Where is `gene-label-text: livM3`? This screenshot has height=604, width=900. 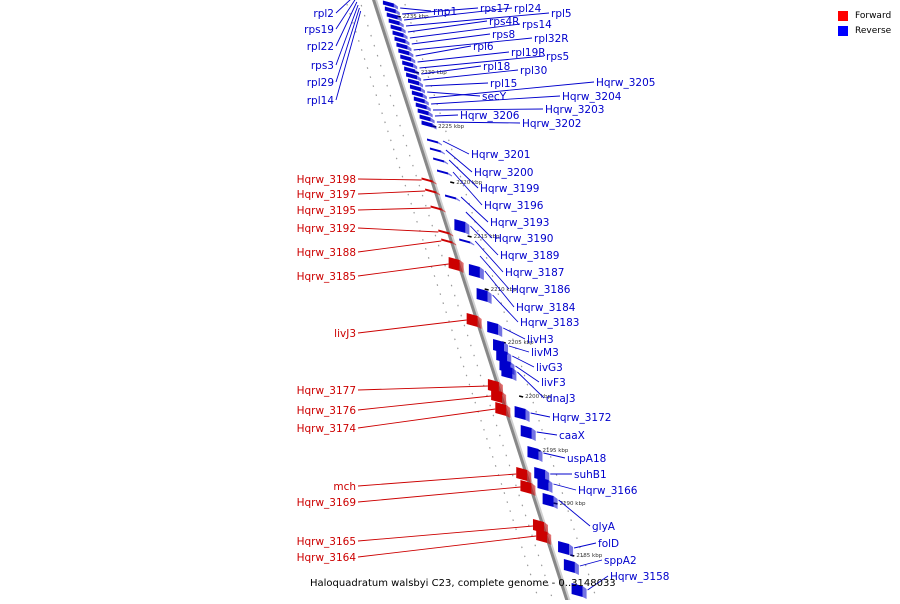
gene-label-text: livM3 is located at coordinates (545, 353).